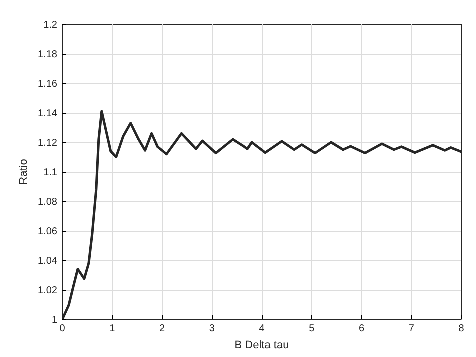  What do you see at coordinates (361, 329) in the screenshot?
I see `x-tick-label: 6` at bounding box center [361, 329].